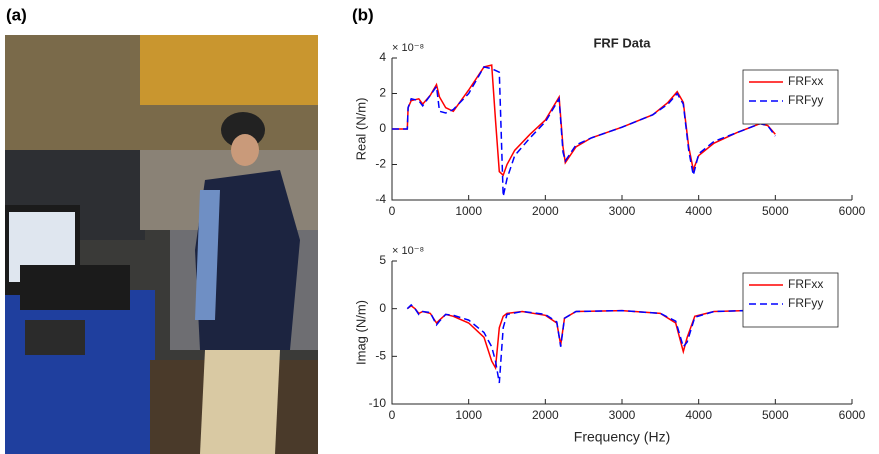  I want to click on y-tick-label: 4, so click(382, 57).